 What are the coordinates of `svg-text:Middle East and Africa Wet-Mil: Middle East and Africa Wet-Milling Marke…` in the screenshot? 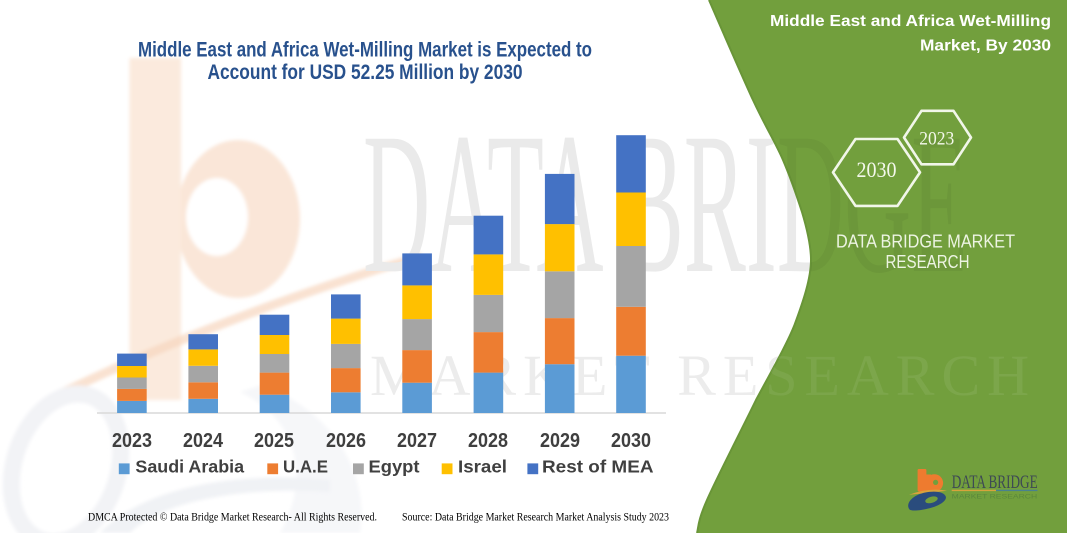 It's located at (365, 49).